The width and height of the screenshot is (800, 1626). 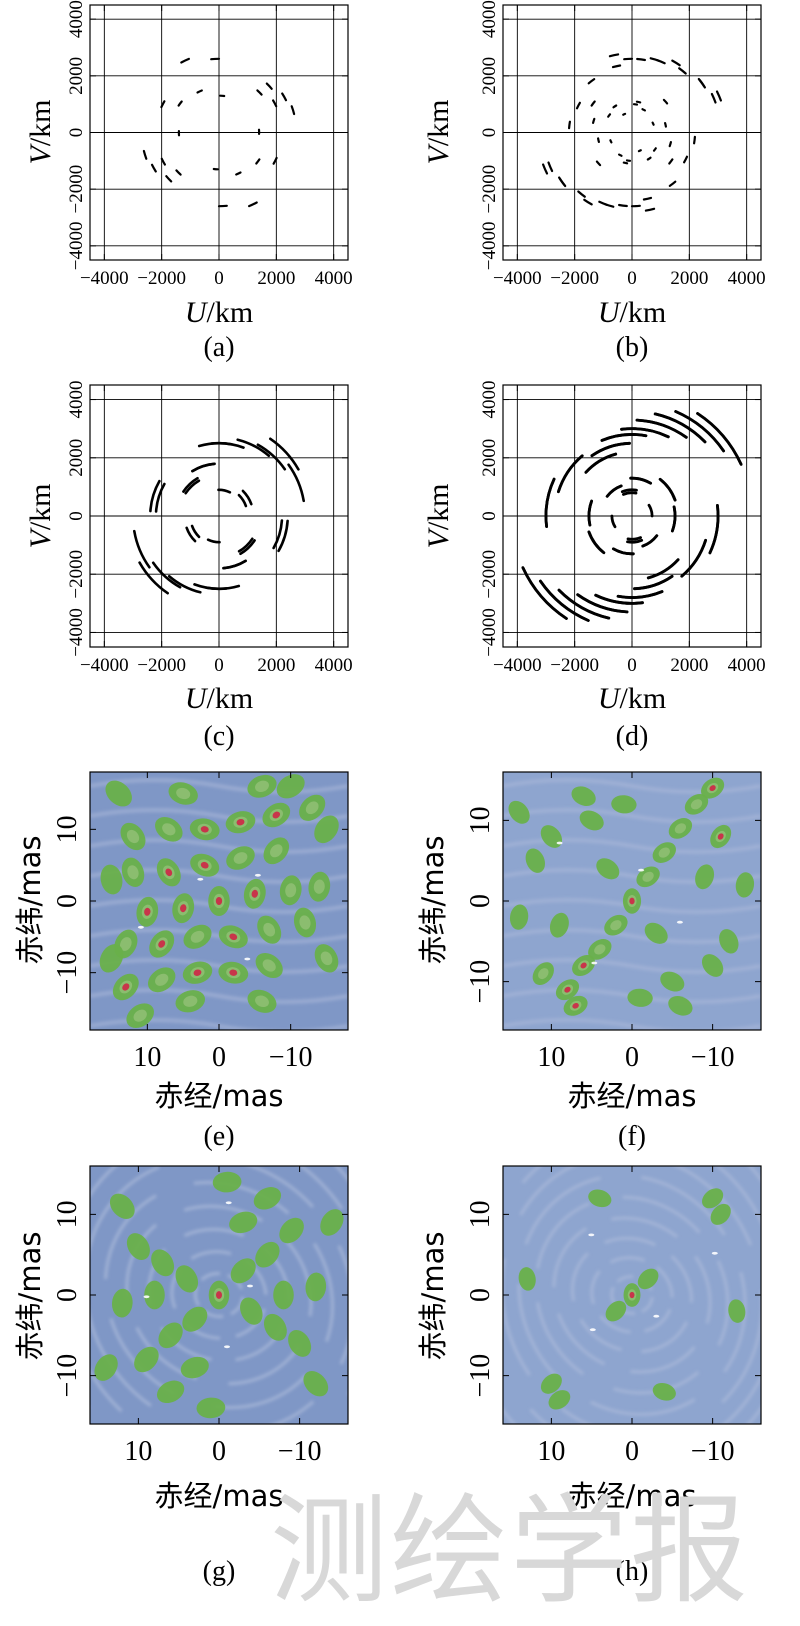 What do you see at coordinates (551, 1057) in the screenshot?
I see `x-tick-label: 10` at bounding box center [551, 1057].